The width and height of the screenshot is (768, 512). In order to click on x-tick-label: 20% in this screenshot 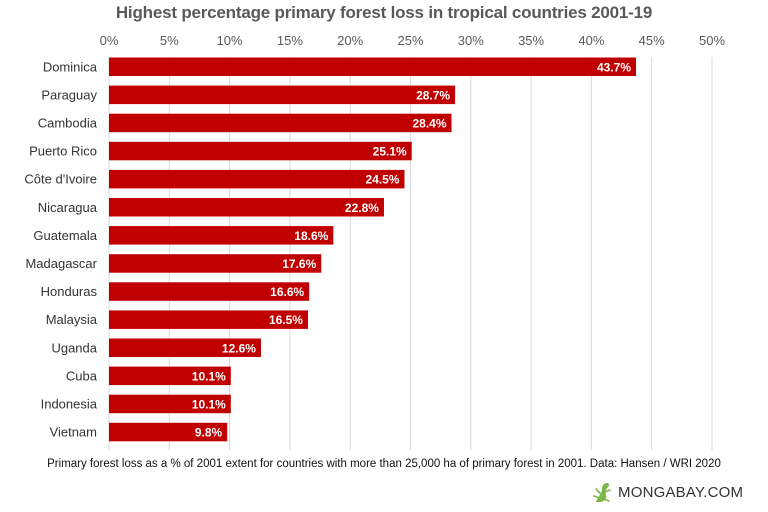, I will do `click(350, 40)`.